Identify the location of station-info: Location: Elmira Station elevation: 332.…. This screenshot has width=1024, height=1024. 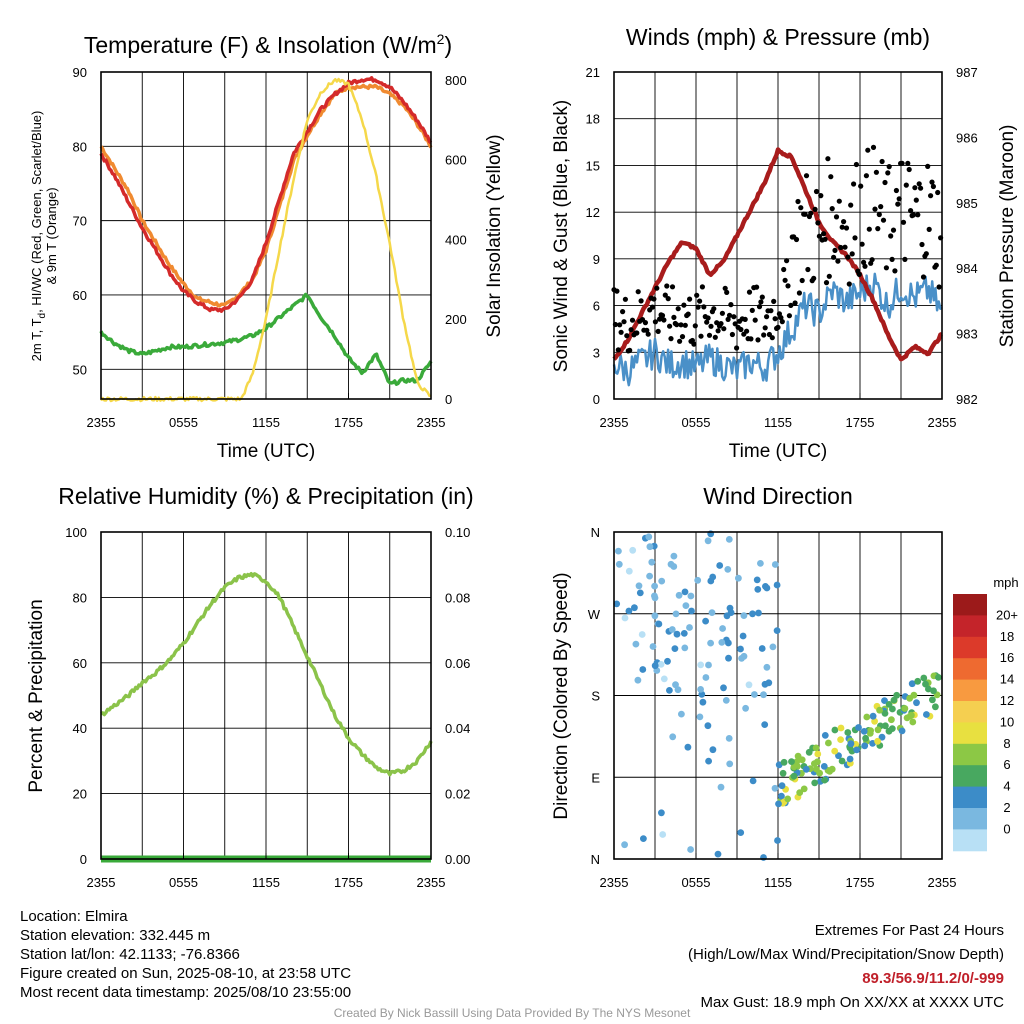
(185, 954).